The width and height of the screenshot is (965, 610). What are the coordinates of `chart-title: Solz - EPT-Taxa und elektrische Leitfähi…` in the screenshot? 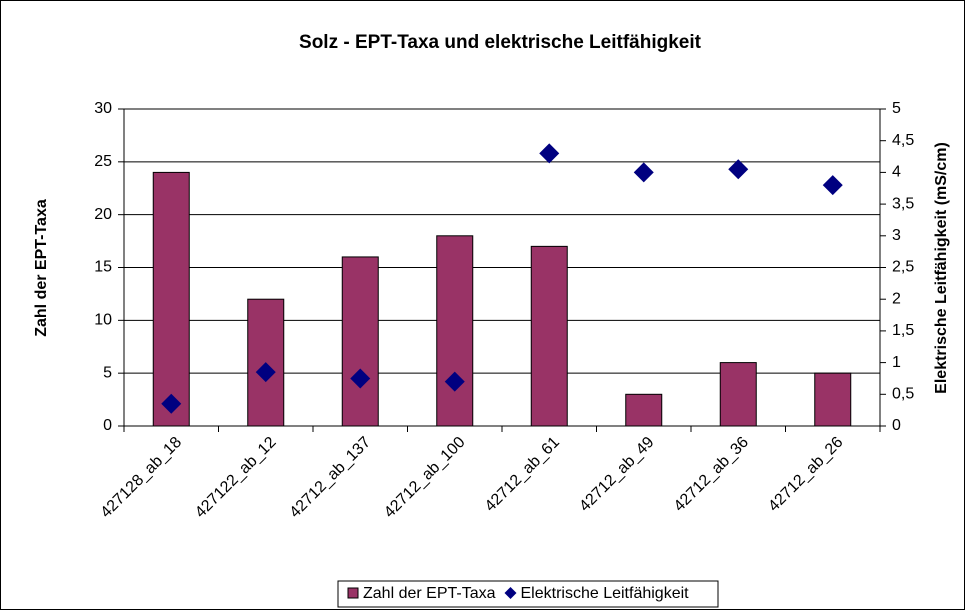 It's located at (500, 42).